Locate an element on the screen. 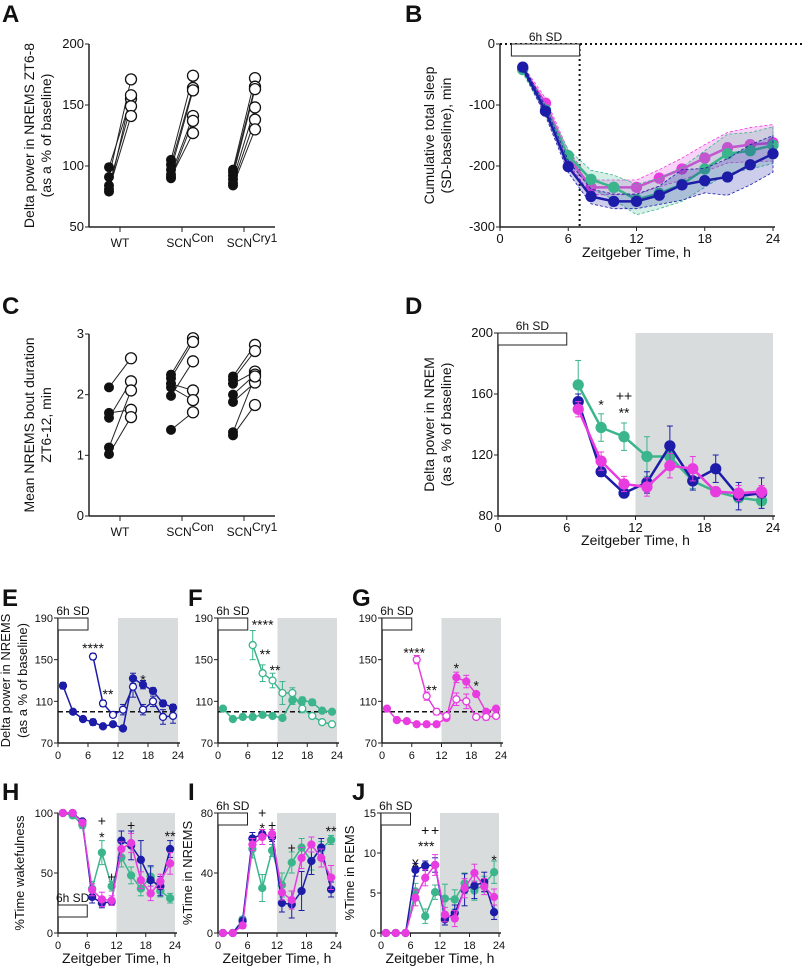 Image resolution: width=810 pixels, height=972 pixels. y-tick-label: 50 is located at coordinates (77, 226).